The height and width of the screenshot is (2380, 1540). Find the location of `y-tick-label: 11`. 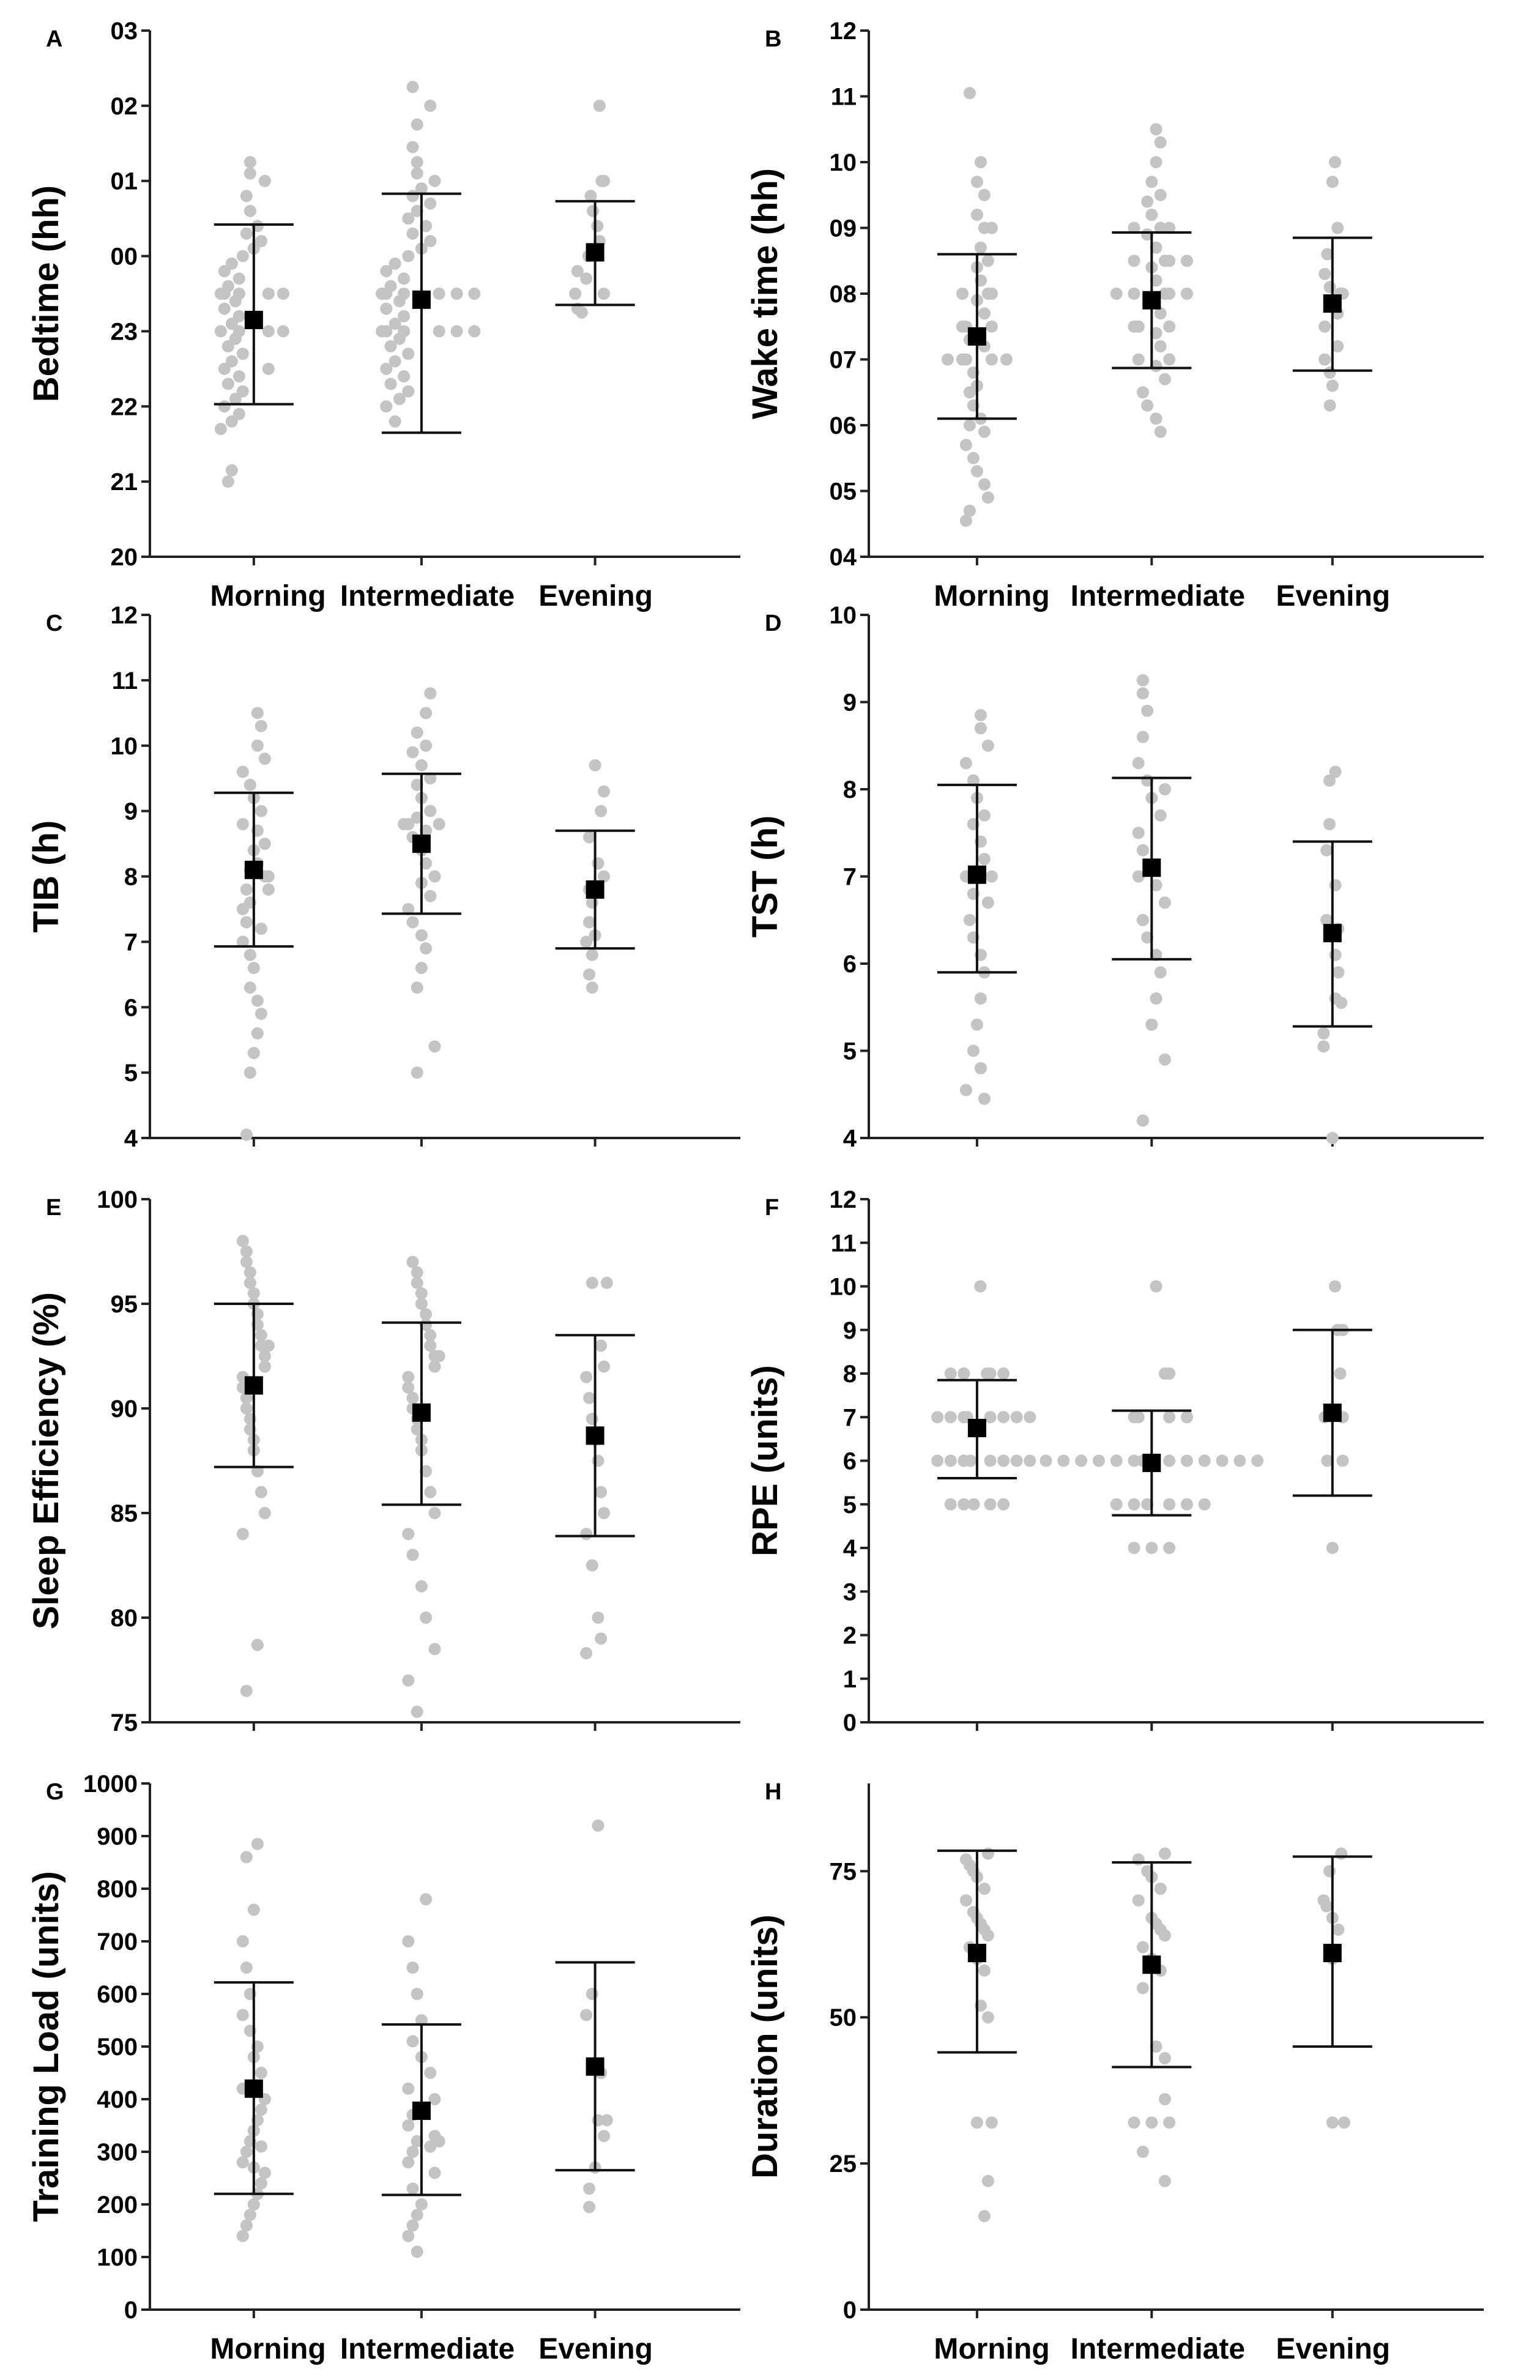

y-tick-label: 11 is located at coordinates (844, 98).